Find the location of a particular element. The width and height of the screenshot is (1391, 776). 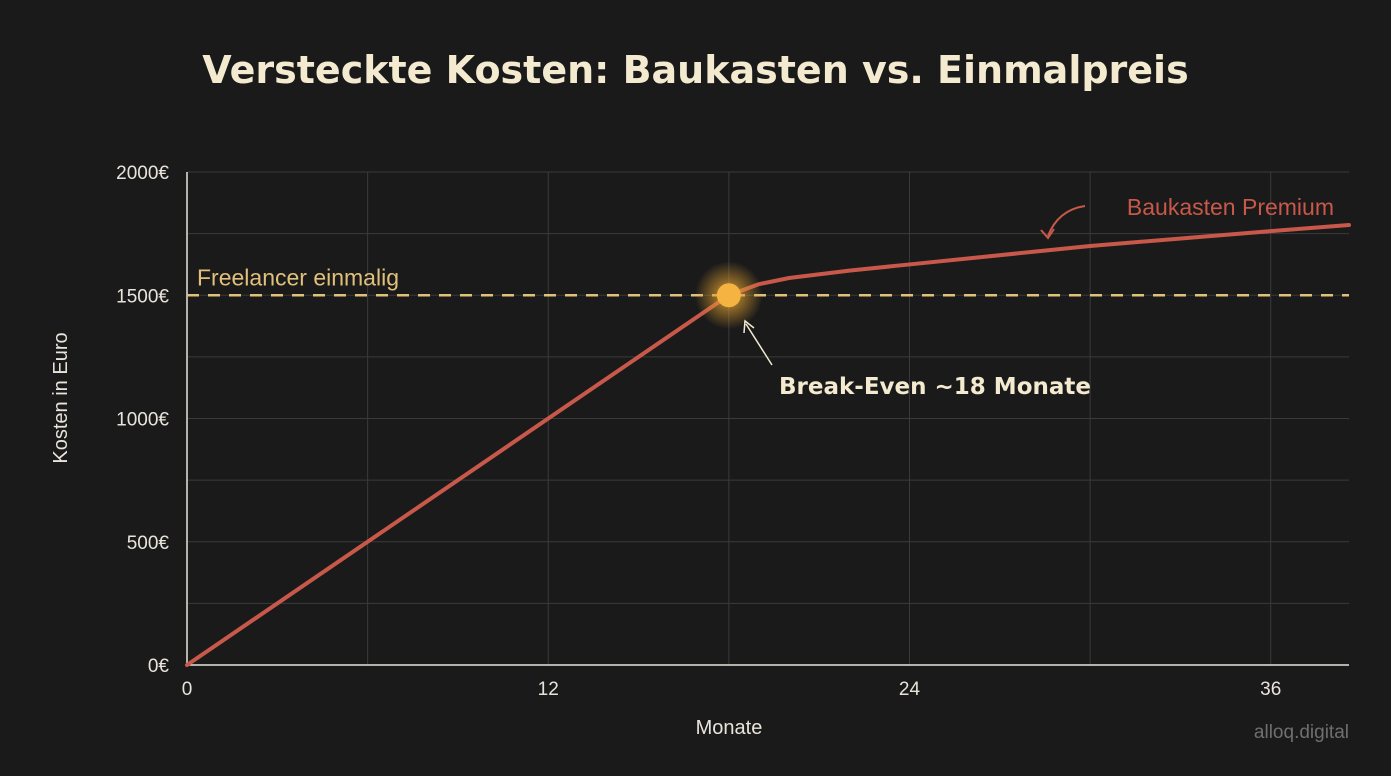

x-tick-label: 36 is located at coordinates (1270, 689).